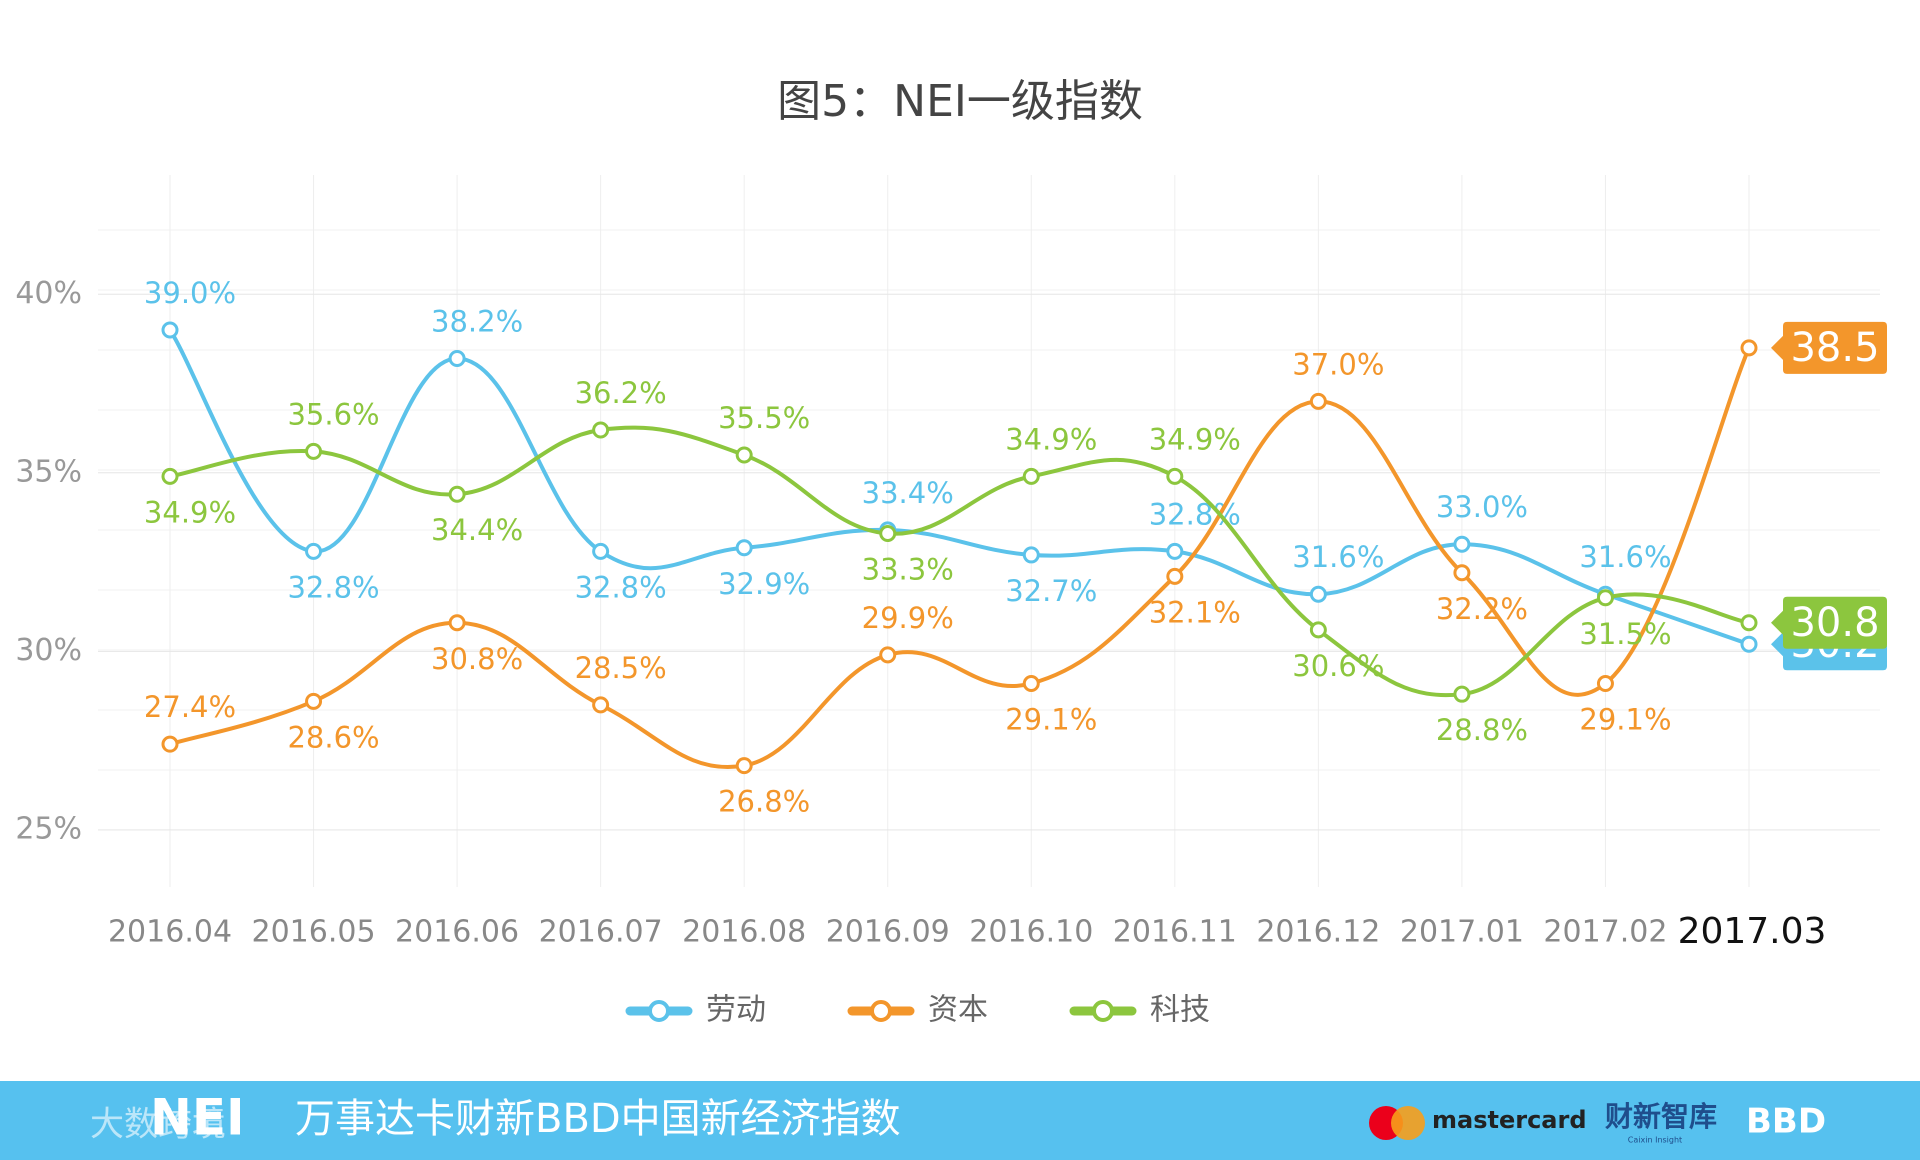  I want to click on value-label: 32.8%, so click(621, 587).